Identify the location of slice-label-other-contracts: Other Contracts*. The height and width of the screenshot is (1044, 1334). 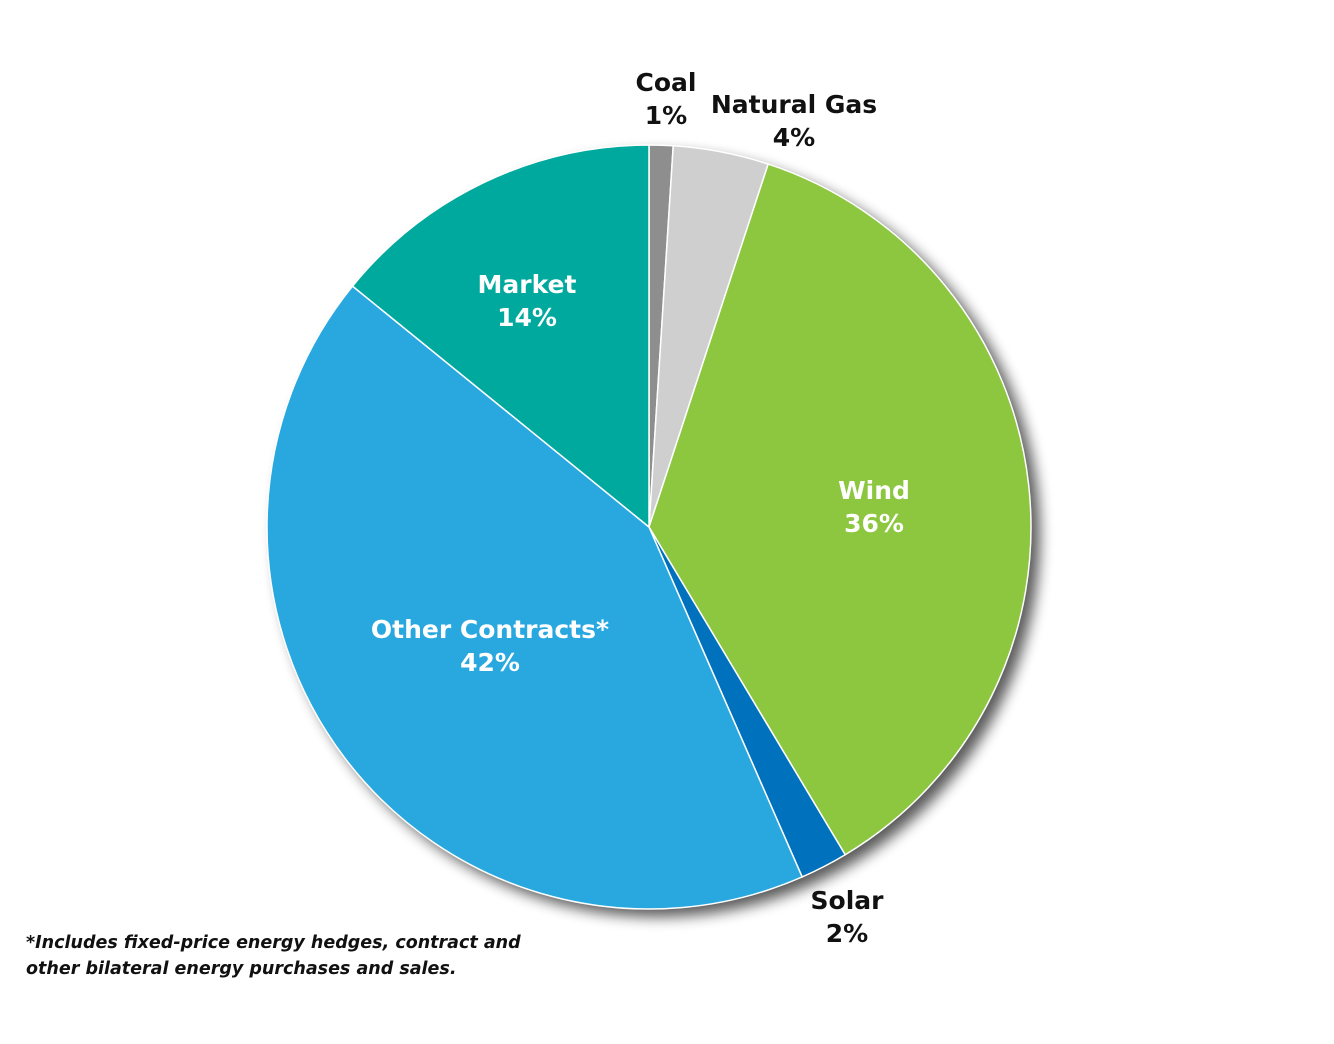
(490, 629).